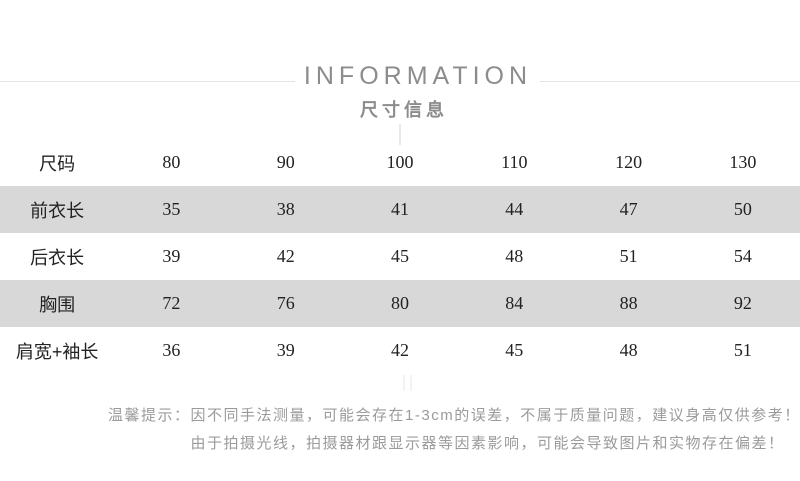 The height and width of the screenshot is (481, 800). I want to click on table-header-cell: 100, so click(400, 162).